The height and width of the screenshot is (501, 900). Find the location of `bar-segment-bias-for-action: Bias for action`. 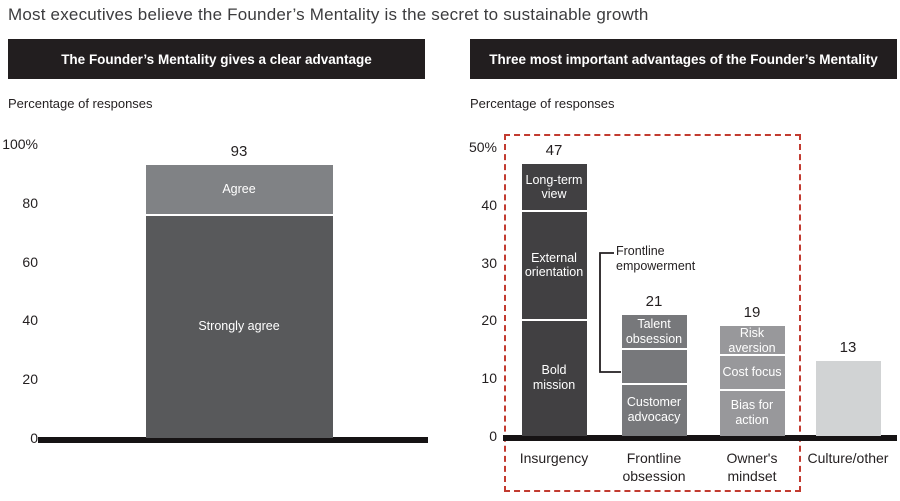

bar-segment-bias-for-action: Bias for action is located at coordinates (752, 412).